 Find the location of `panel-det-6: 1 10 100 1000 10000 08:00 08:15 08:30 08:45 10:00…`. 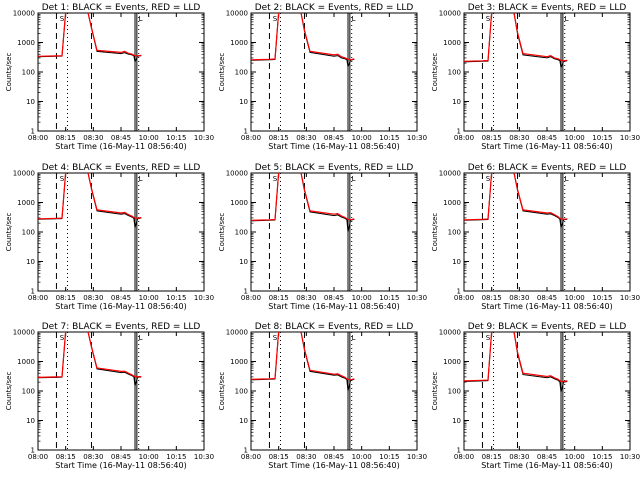

panel-det-6: 1 10 100 1000 10000 08:00 08:15 08:30 08:45 10:00… is located at coordinates (535, 237).